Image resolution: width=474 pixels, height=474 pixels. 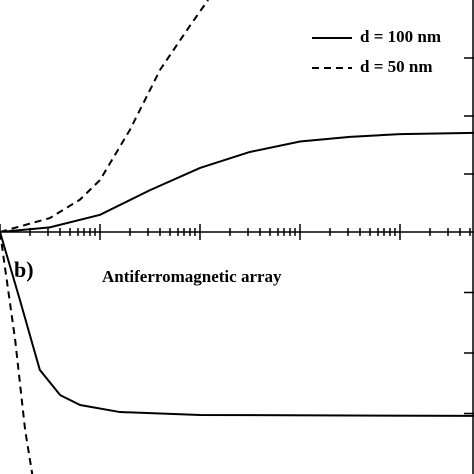 What do you see at coordinates (24, 269) in the screenshot?
I see `panel-label: b)` at bounding box center [24, 269].